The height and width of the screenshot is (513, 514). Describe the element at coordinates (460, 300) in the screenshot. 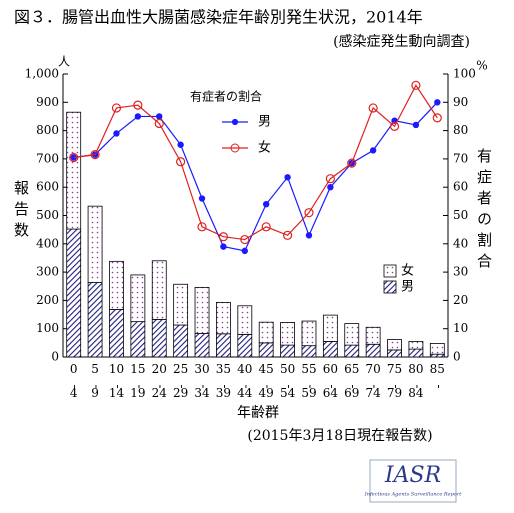

I see `y2-tick-label: 20` at that location.